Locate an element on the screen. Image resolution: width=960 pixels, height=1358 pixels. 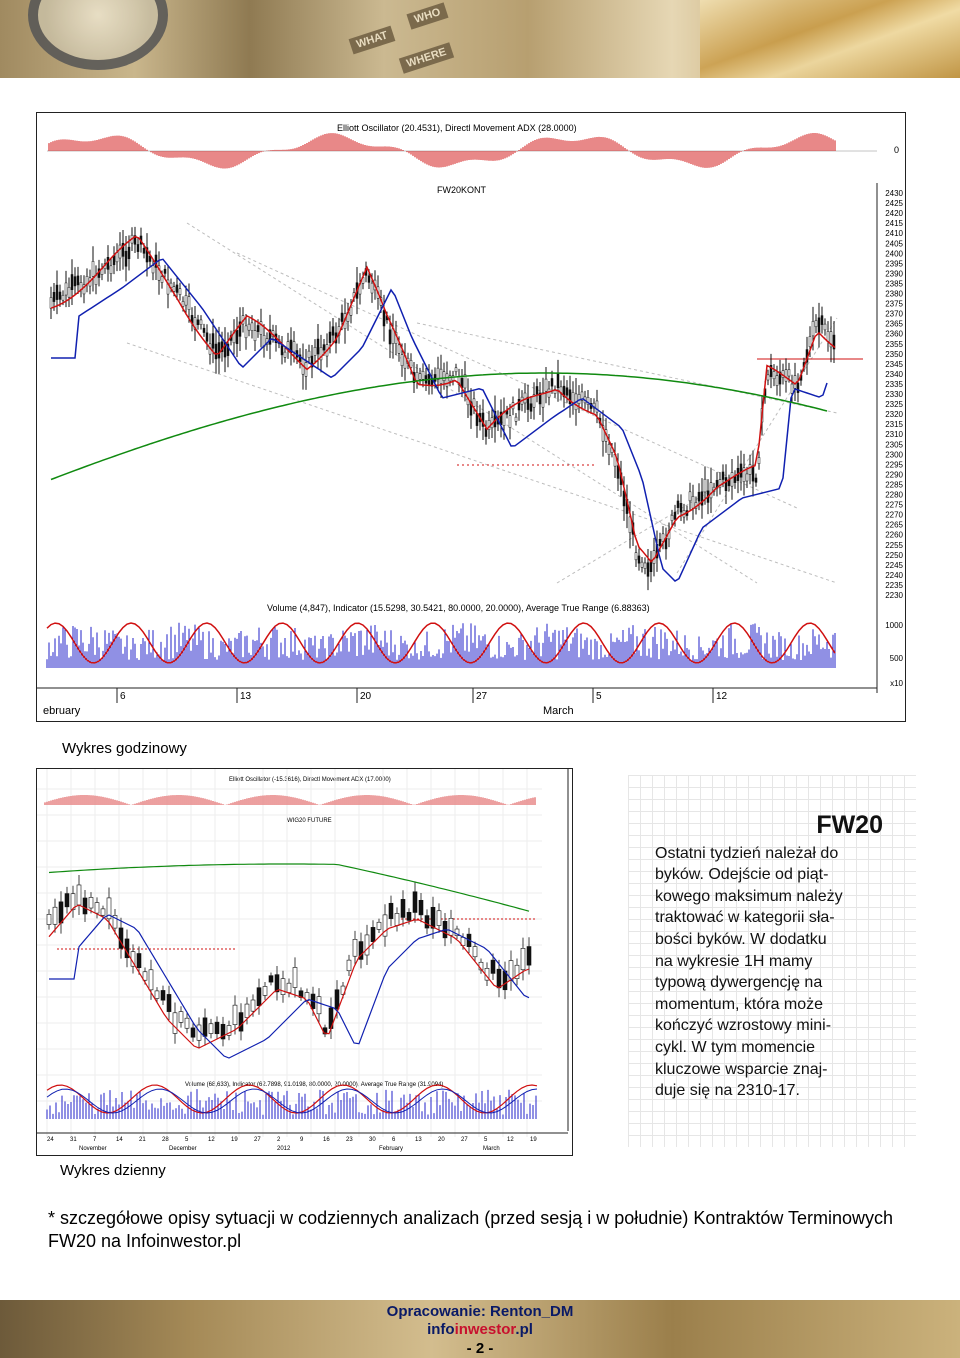
stochastic-line is located at coordinates (292, 1099).